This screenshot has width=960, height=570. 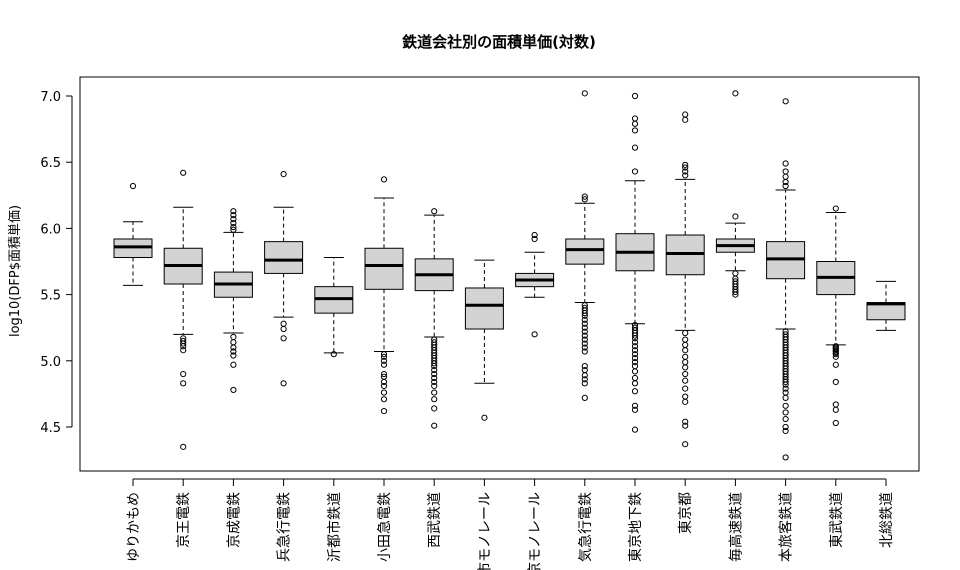 What do you see at coordinates (686, 513) in the screenshot?
I see `x-tick-label: 東京都` at bounding box center [686, 513].